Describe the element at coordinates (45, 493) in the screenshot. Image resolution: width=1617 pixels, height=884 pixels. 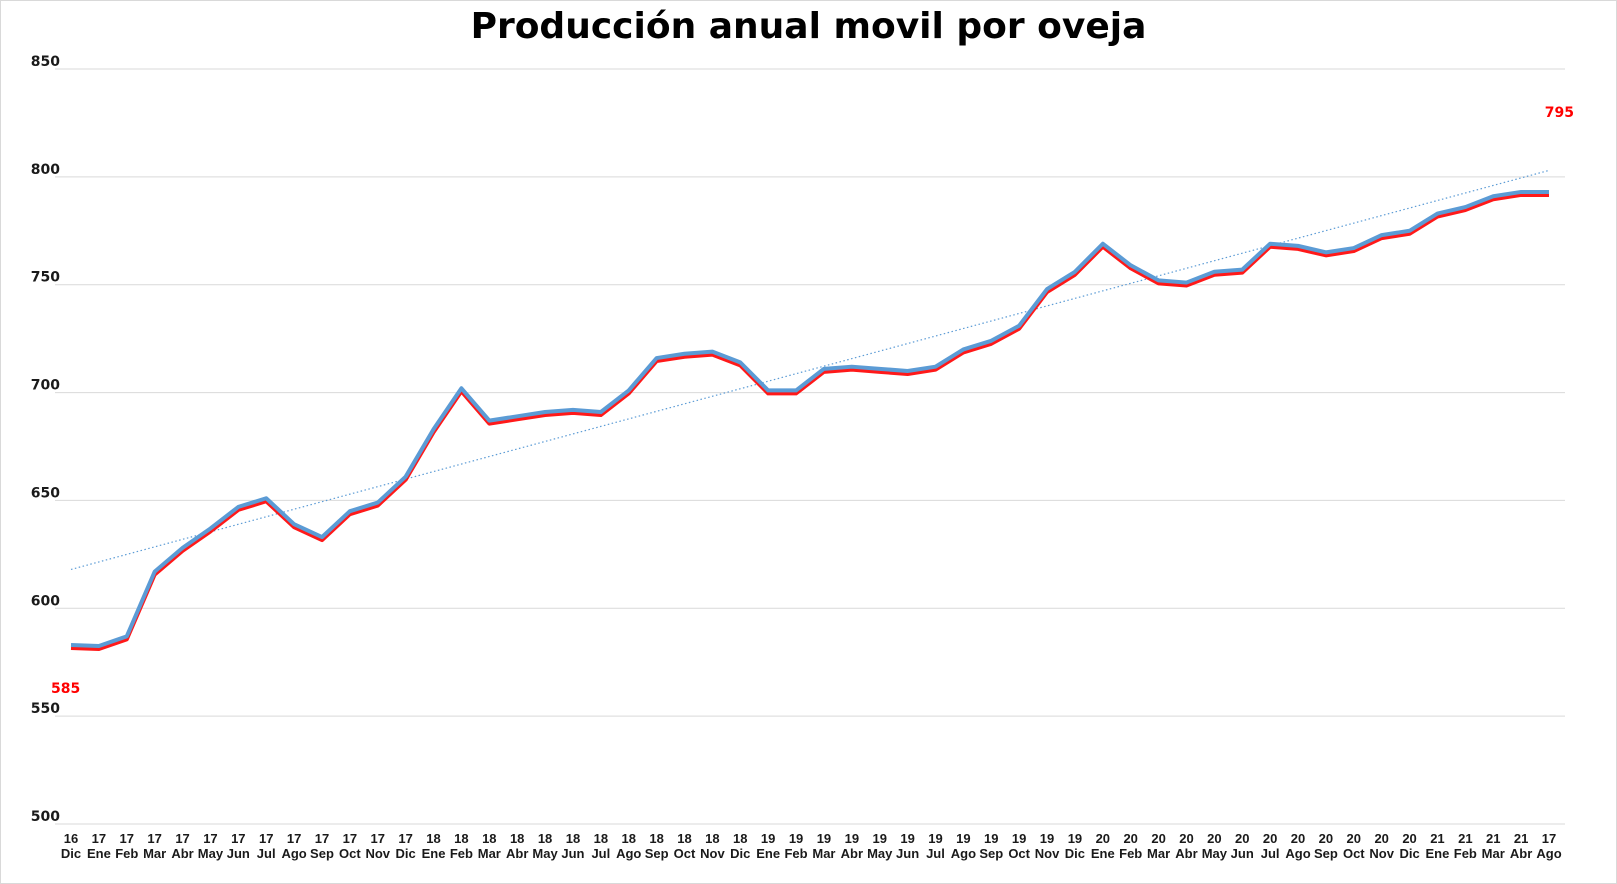
I see `y-tick-label: 650` at that location.